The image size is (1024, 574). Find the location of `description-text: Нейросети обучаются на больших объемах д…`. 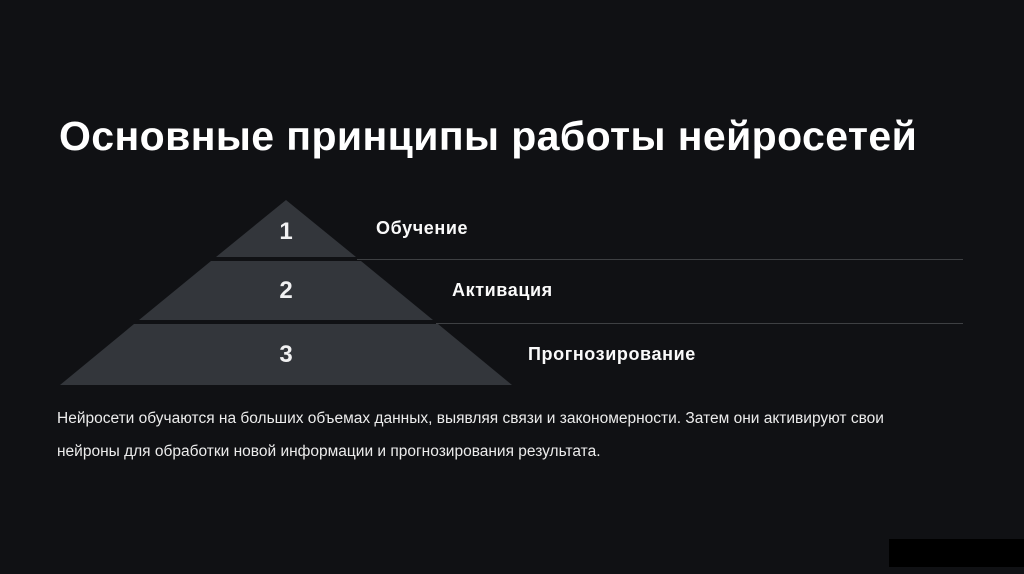

description-text: Нейросети обучаются на больших объемах д… is located at coordinates (517, 435).